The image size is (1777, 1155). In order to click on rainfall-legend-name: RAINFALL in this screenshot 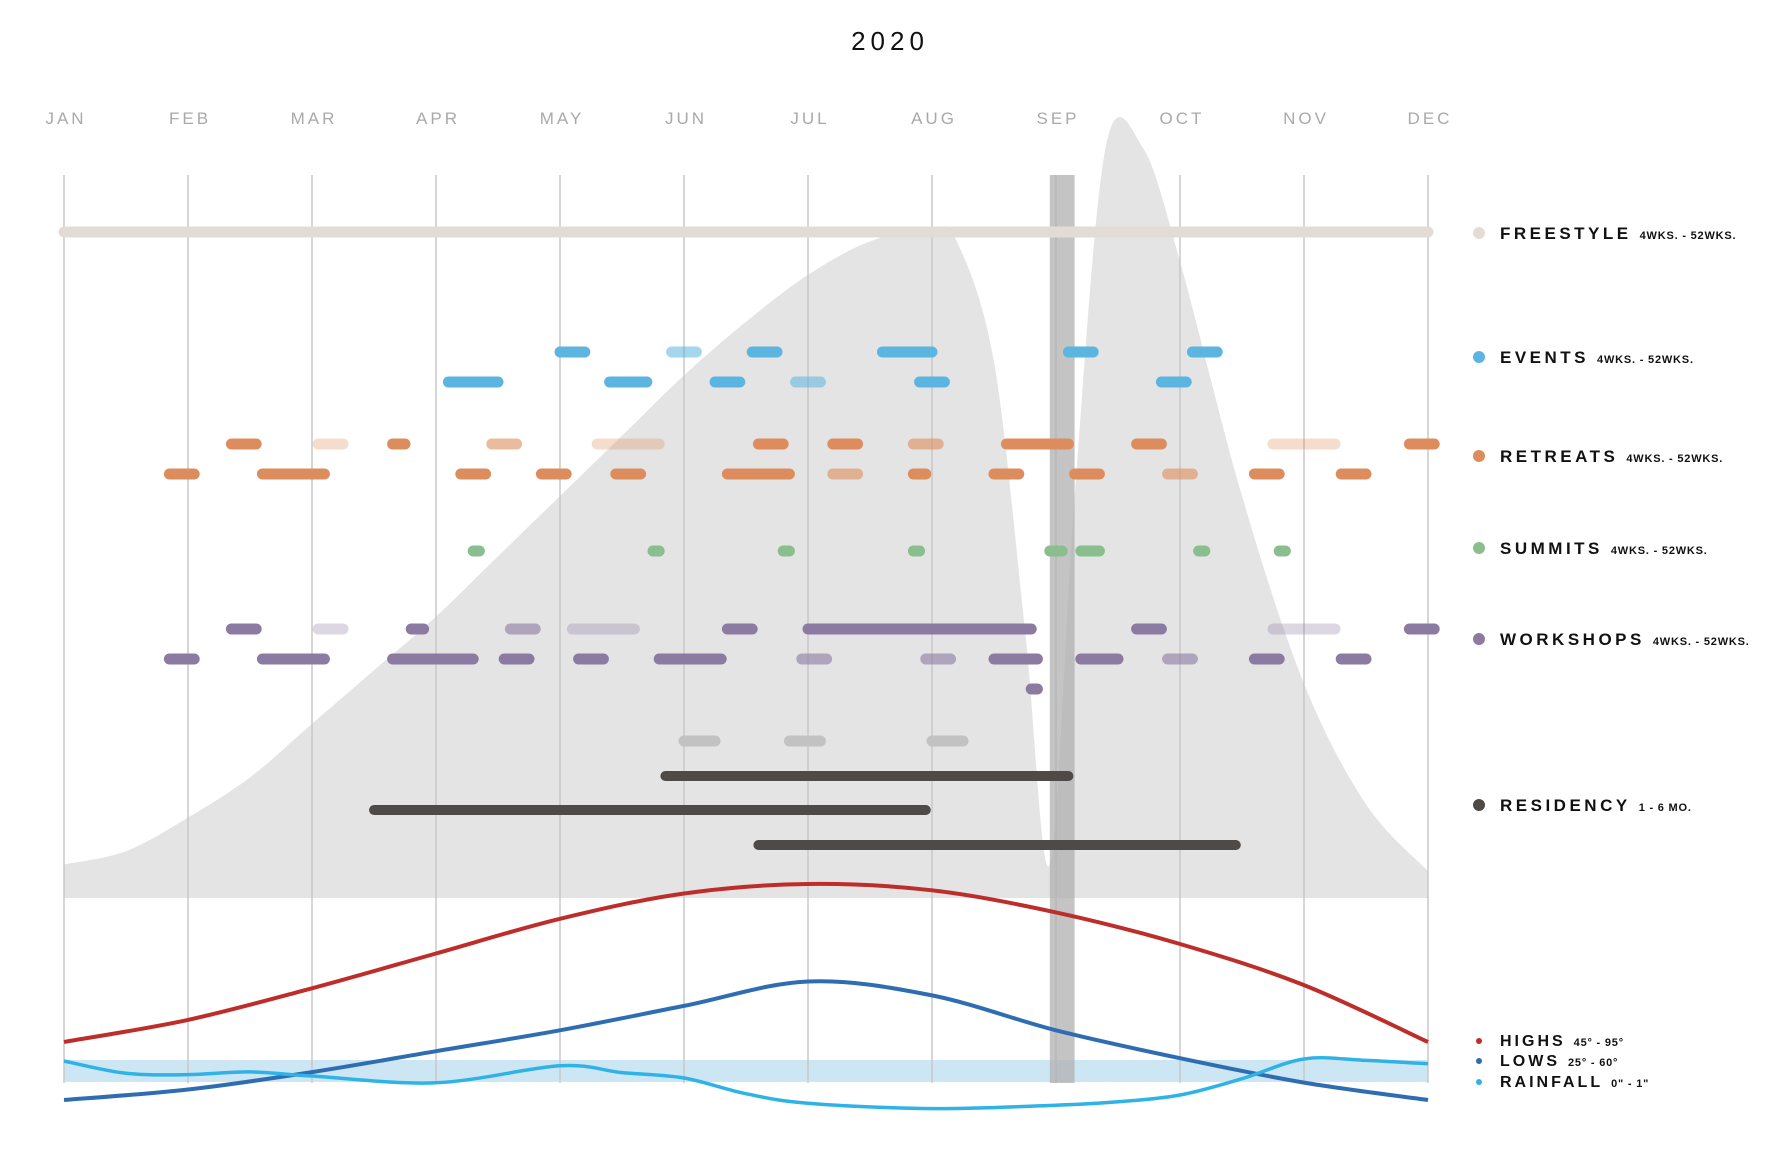, I will do `click(1551, 1082)`.